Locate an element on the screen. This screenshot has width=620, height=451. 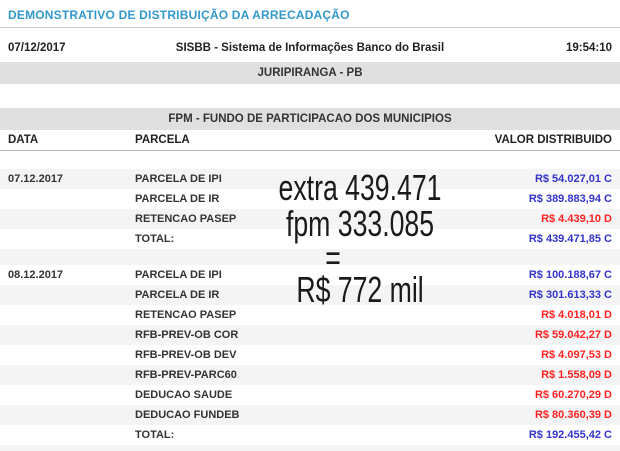
section-gap is located at coordinates (310, 96).